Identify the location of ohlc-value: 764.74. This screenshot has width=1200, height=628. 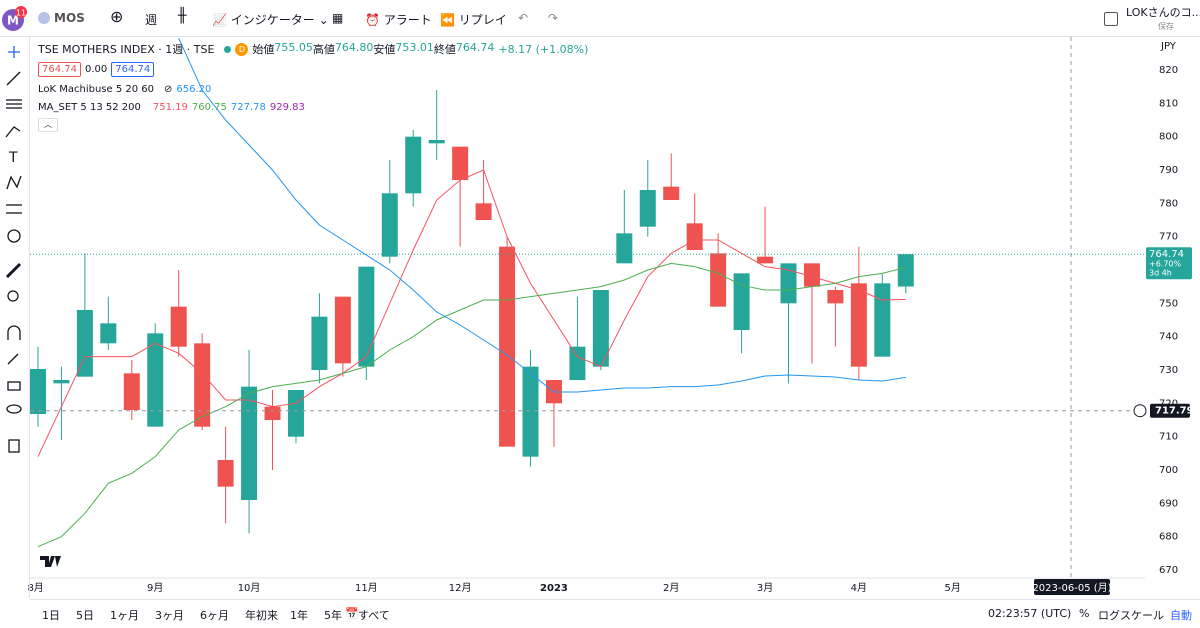
(475, 47).